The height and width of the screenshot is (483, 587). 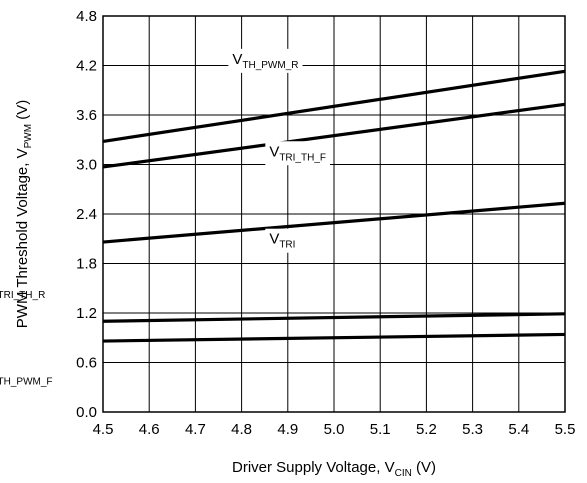 I want to click on series-label: VTRI, so click(x=282, y=241).